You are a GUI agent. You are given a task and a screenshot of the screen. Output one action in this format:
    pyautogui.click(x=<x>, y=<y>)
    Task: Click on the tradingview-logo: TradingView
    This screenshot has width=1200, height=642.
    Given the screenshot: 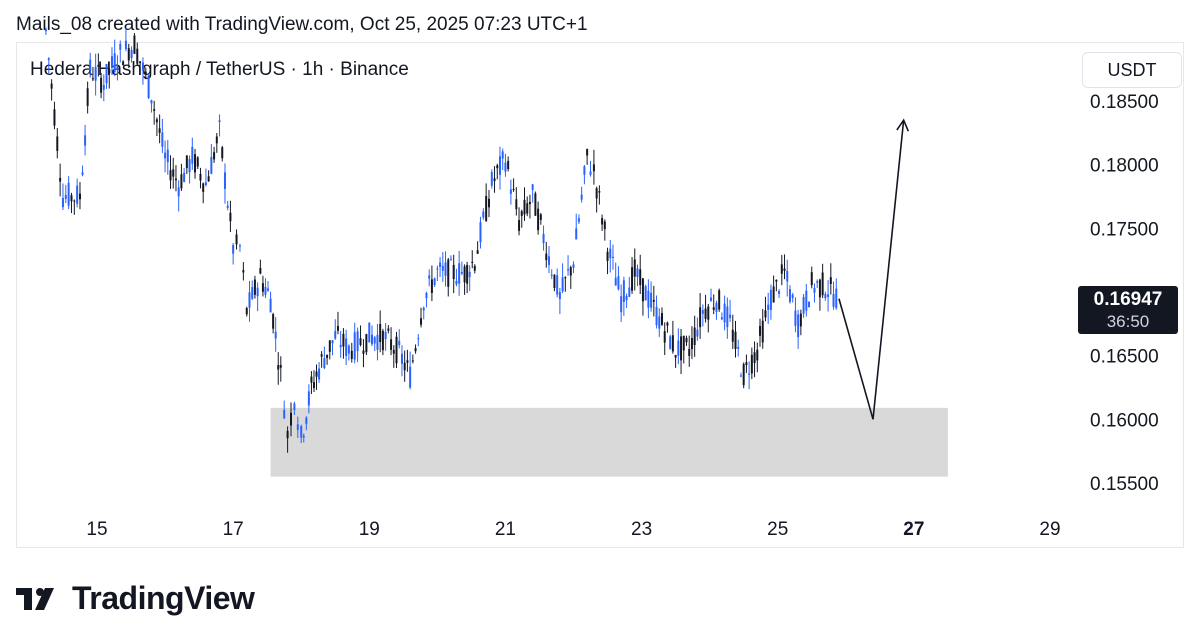 What is the action you would take?
    pyautogui.click(x=135, y=598)
    